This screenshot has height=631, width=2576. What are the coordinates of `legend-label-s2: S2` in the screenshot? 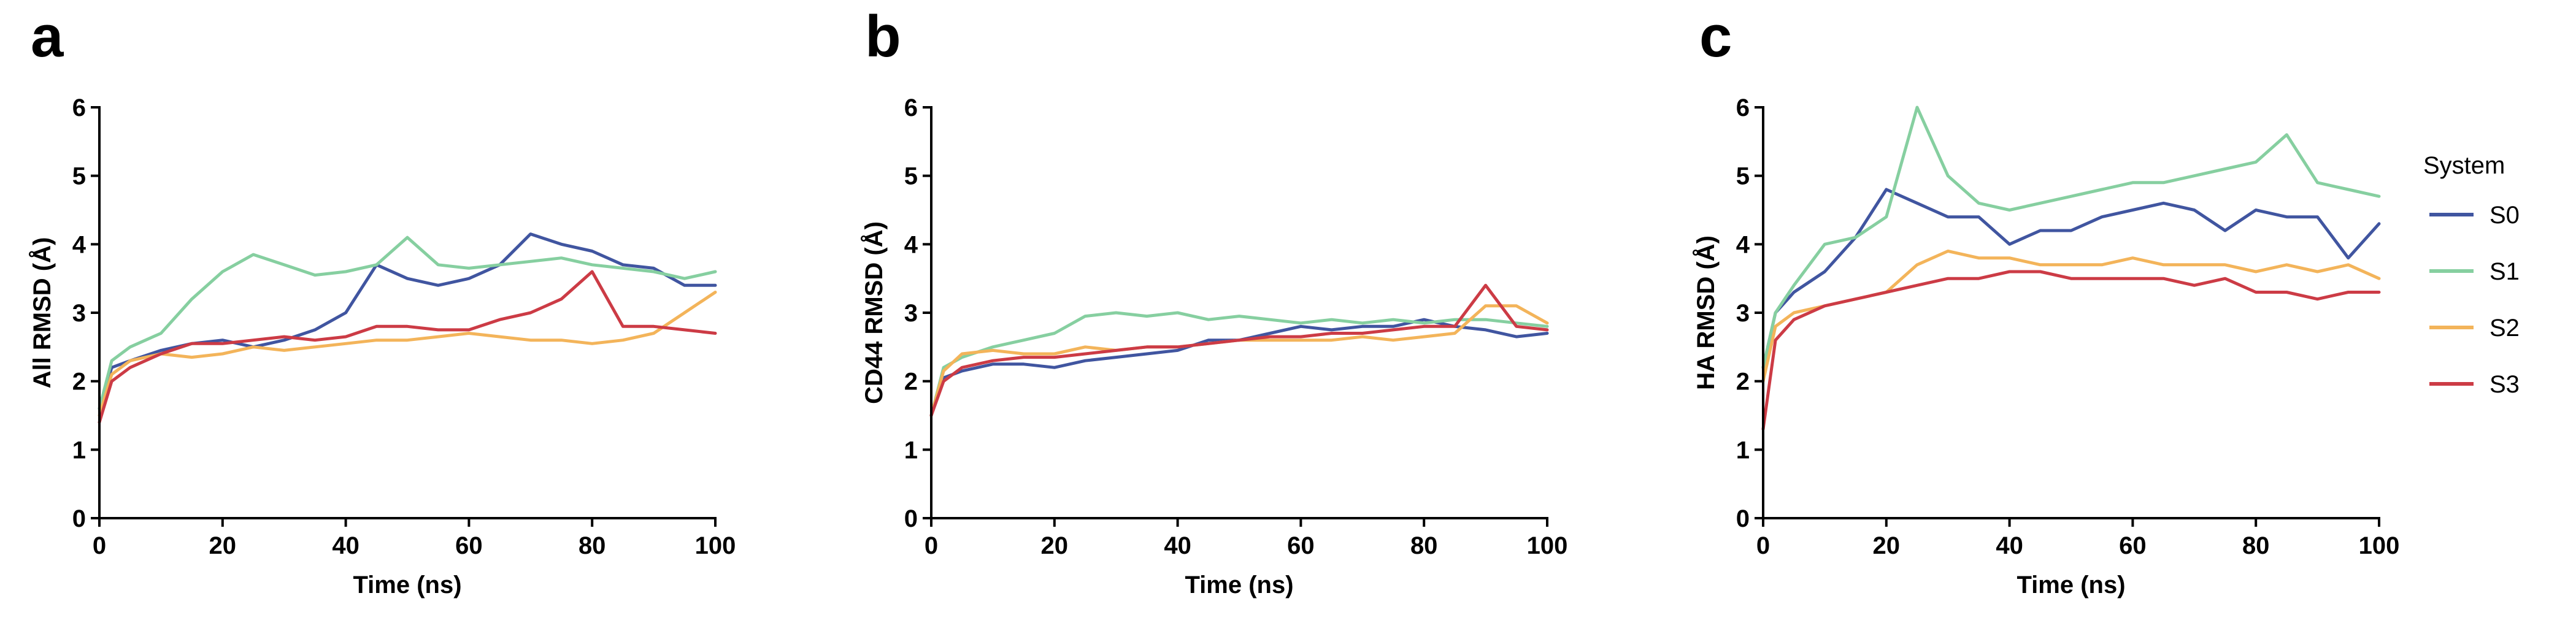 It's located at (2504, 329).